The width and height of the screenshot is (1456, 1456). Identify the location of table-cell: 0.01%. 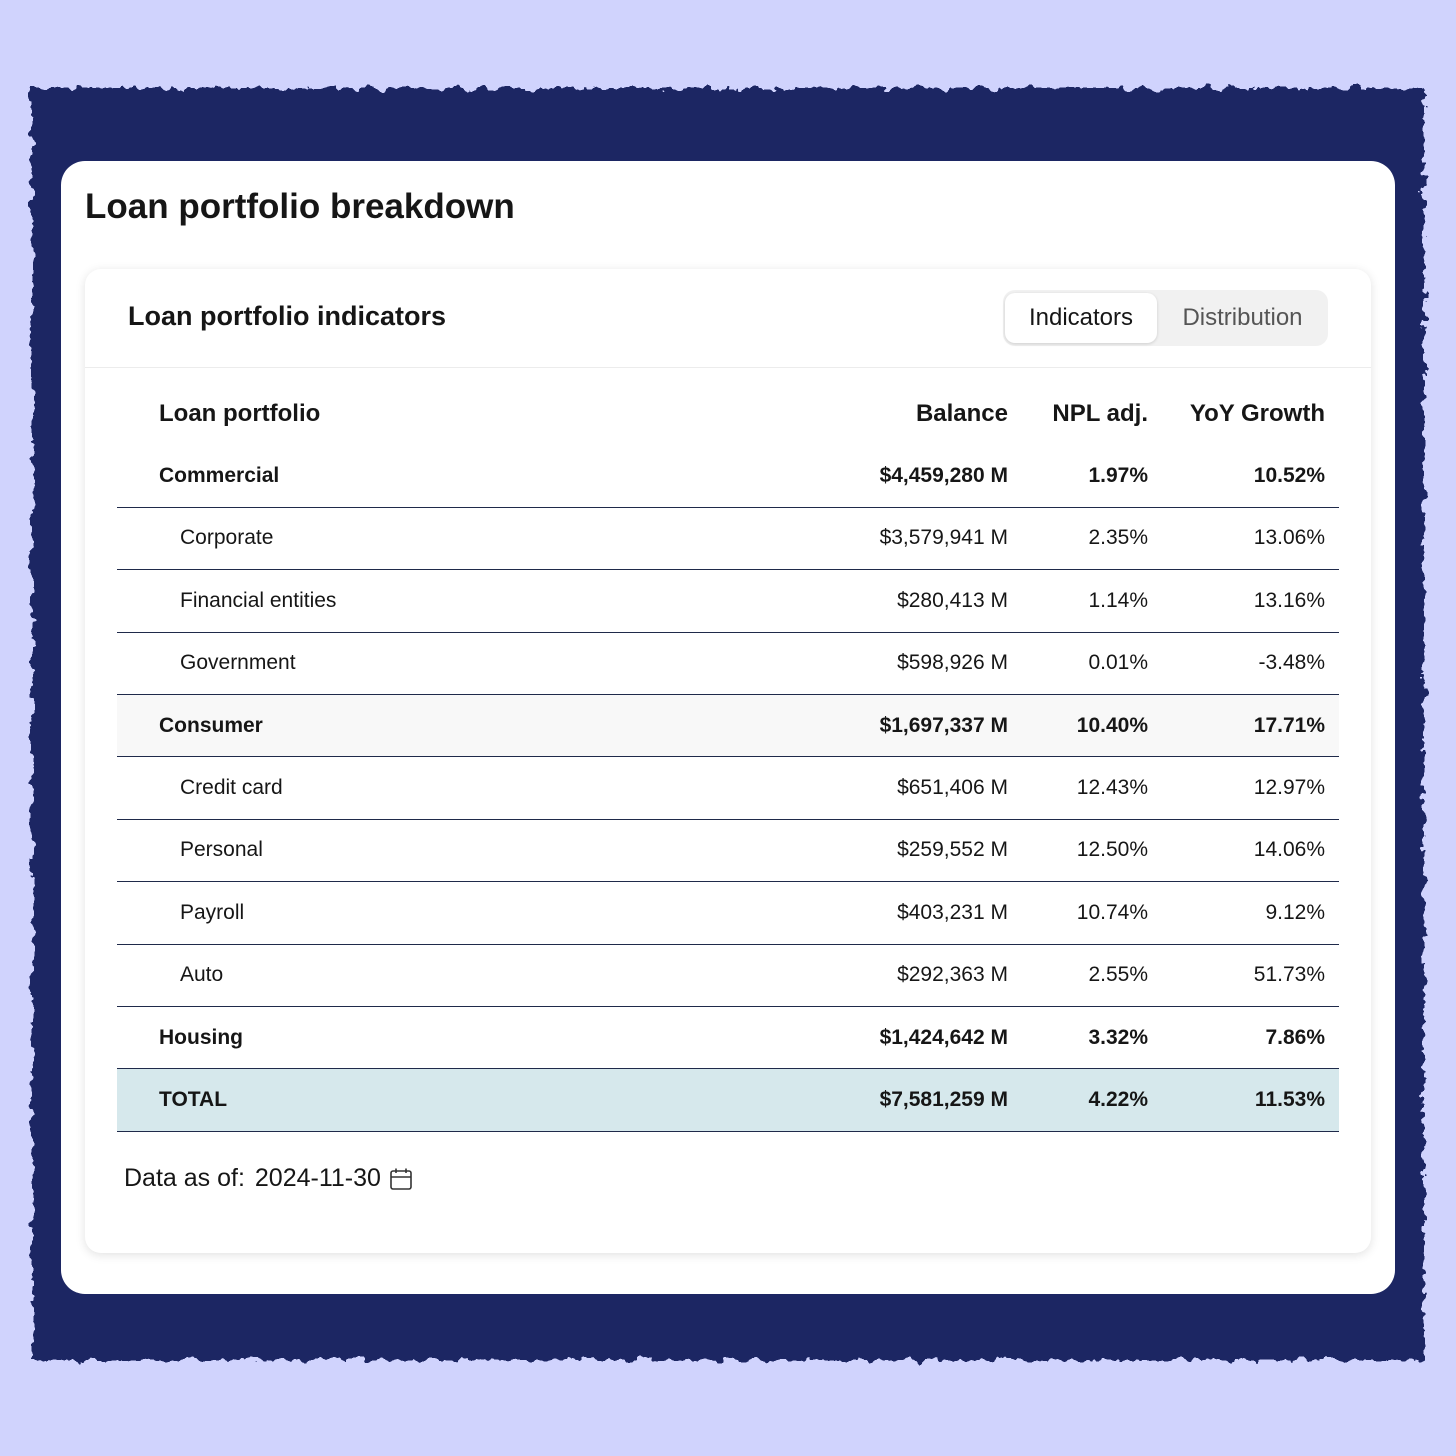
(1118, 663).